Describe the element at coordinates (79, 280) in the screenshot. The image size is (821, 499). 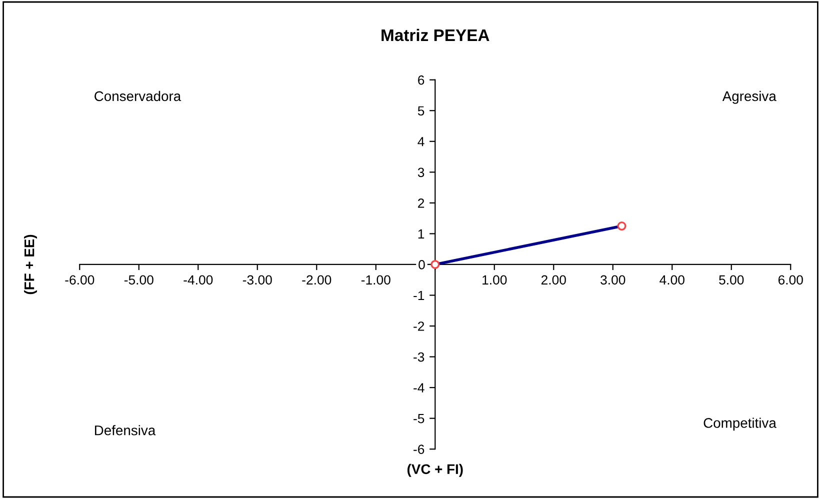
I see `x-tick-label: -6.00` at that location.